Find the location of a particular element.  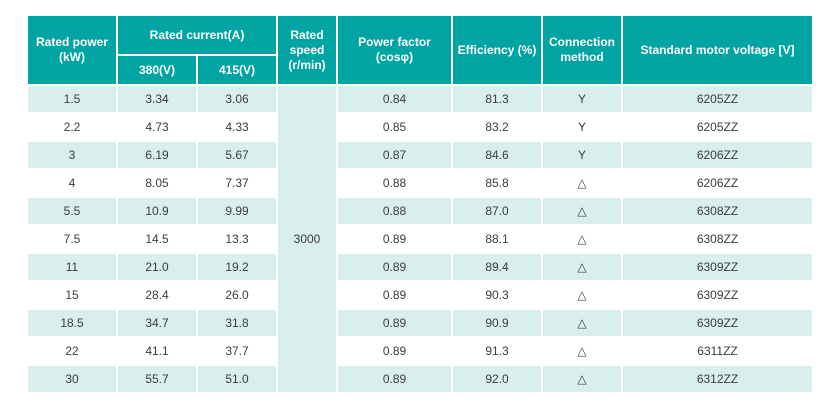

cell-rated-power: 30 is located at coordinates (72, 379).